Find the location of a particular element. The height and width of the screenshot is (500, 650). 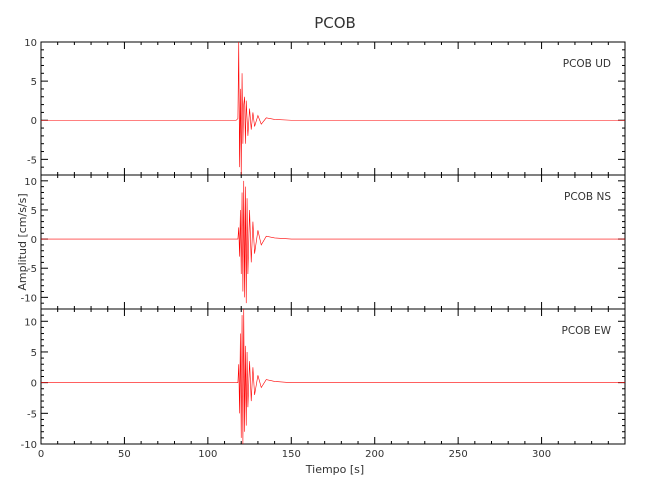

x-tick-label: 100 is located at coordinates (207, 454).